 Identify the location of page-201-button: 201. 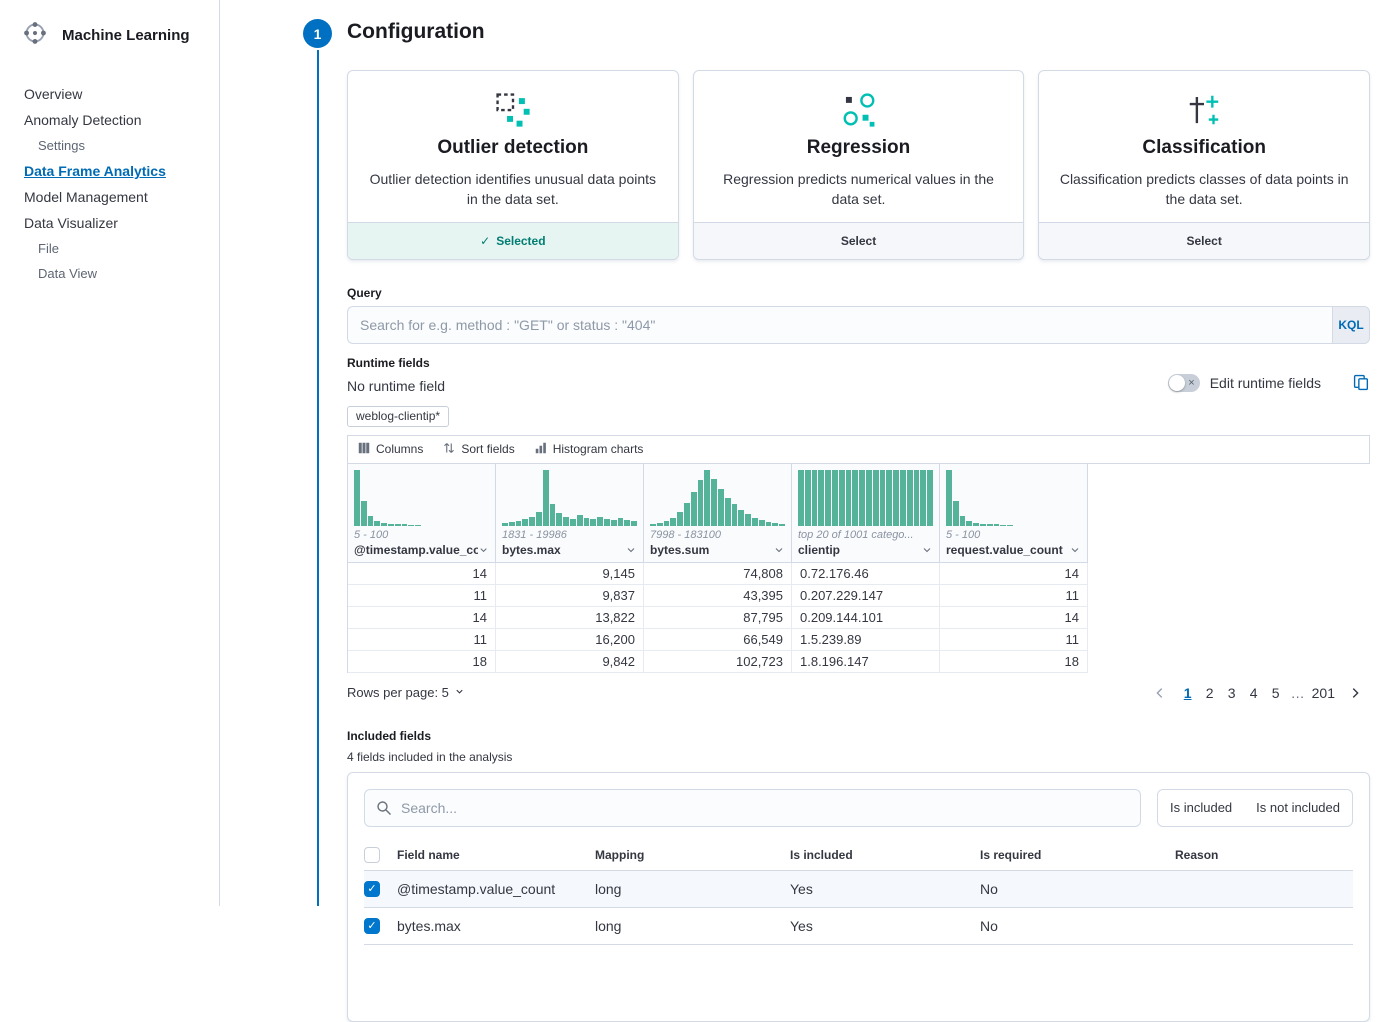
(1323, 692).